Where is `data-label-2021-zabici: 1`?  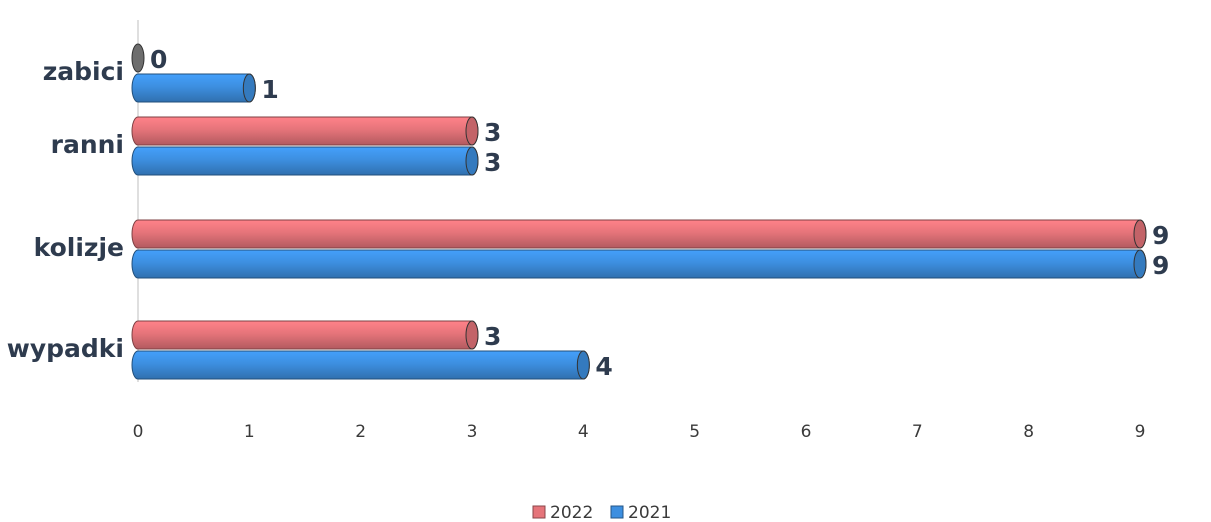
data-label-2021-zabici: 1 is located at coordinates (269, 89).